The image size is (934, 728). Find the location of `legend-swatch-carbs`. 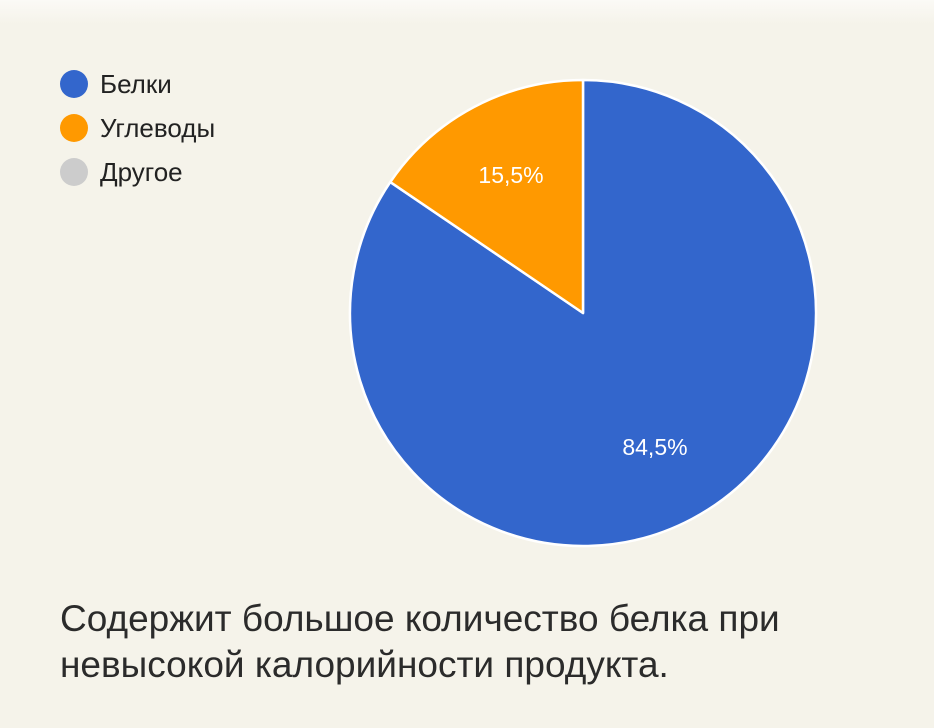

legend-swatch-carbs is located at coordinates (74, 128).